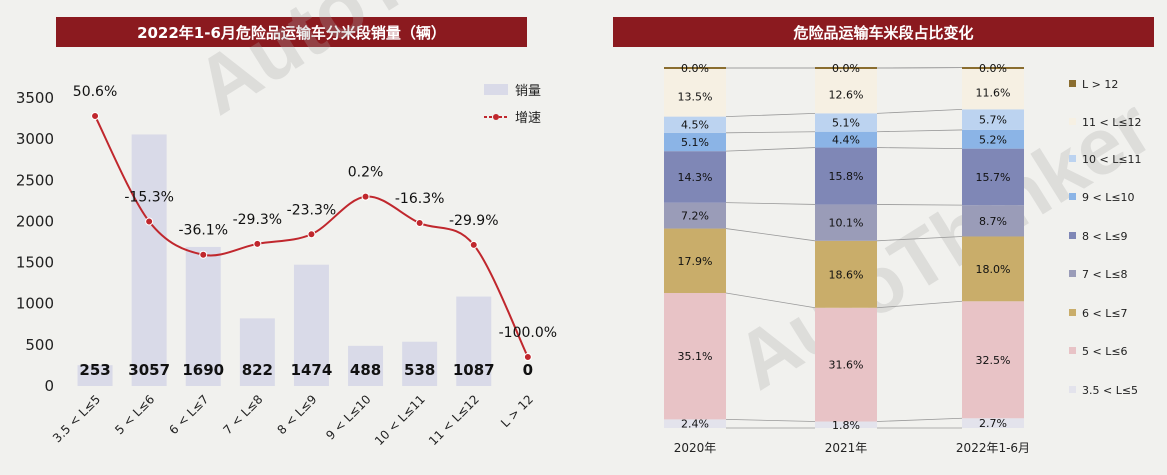  I want to click on x-tick-label: 7 < L≤8, so click(242, 414).